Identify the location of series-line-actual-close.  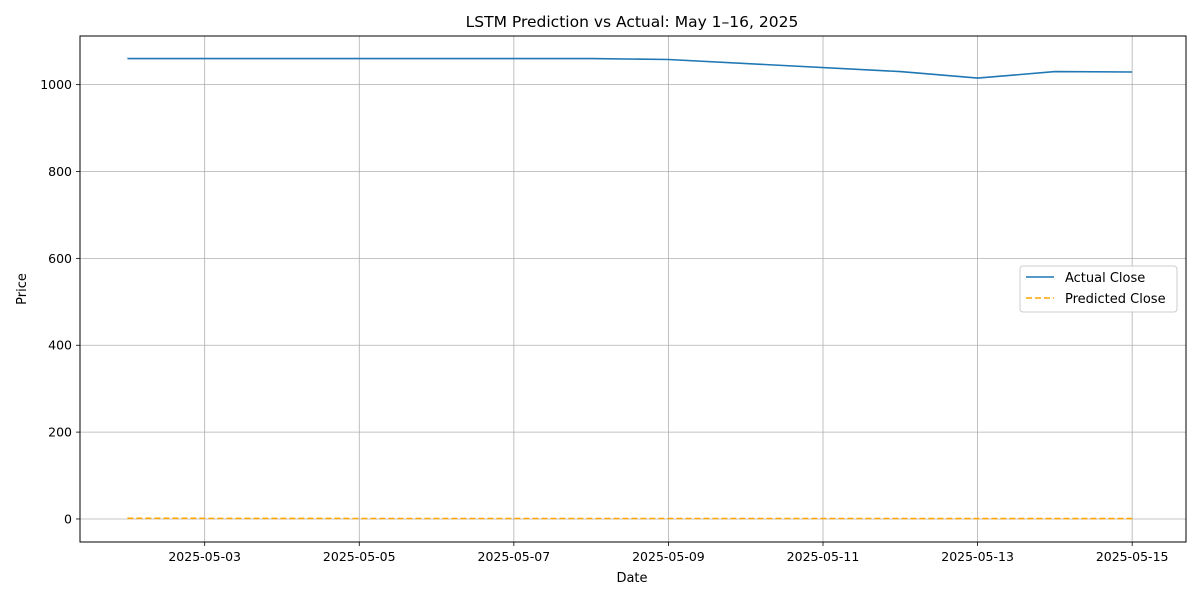
(630, 68).